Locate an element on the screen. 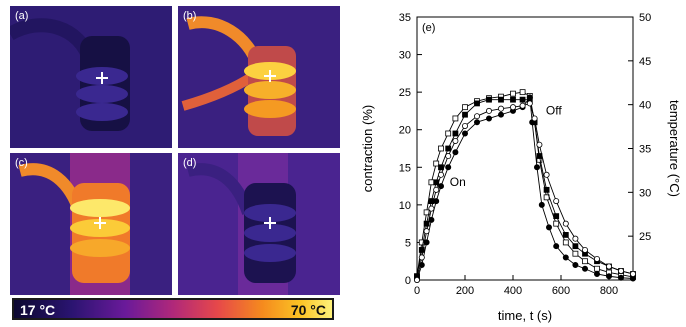  panel-c-label: (c) is located at coordinates (21, 163).